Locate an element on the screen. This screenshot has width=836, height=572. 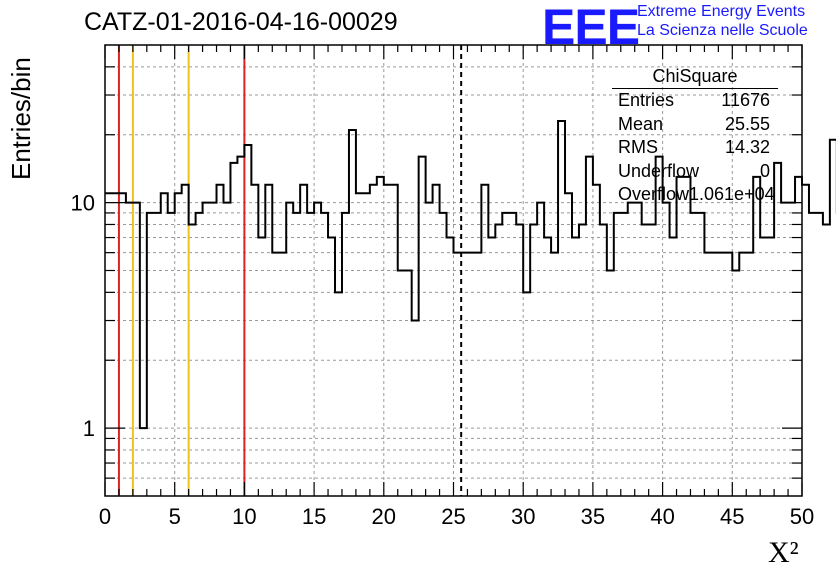
stats-row-underflow: Underflow 0 is located at coordinates (695, 172).